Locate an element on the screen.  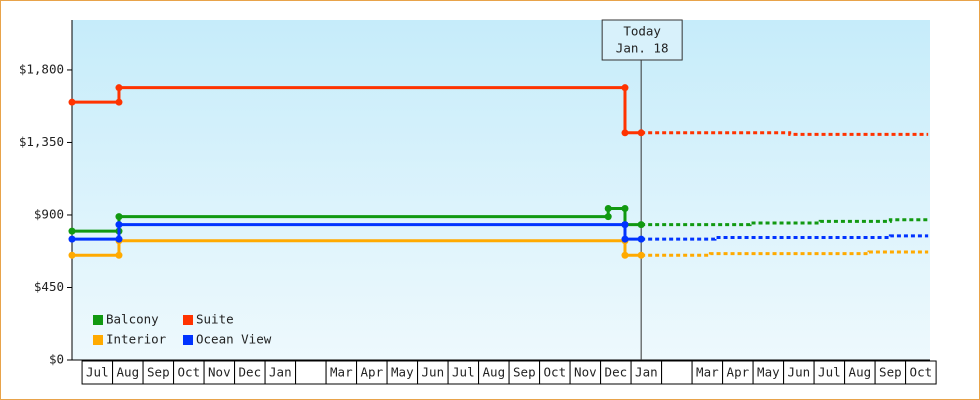
legend-label: Balcony is located at coordinates (132, 319).